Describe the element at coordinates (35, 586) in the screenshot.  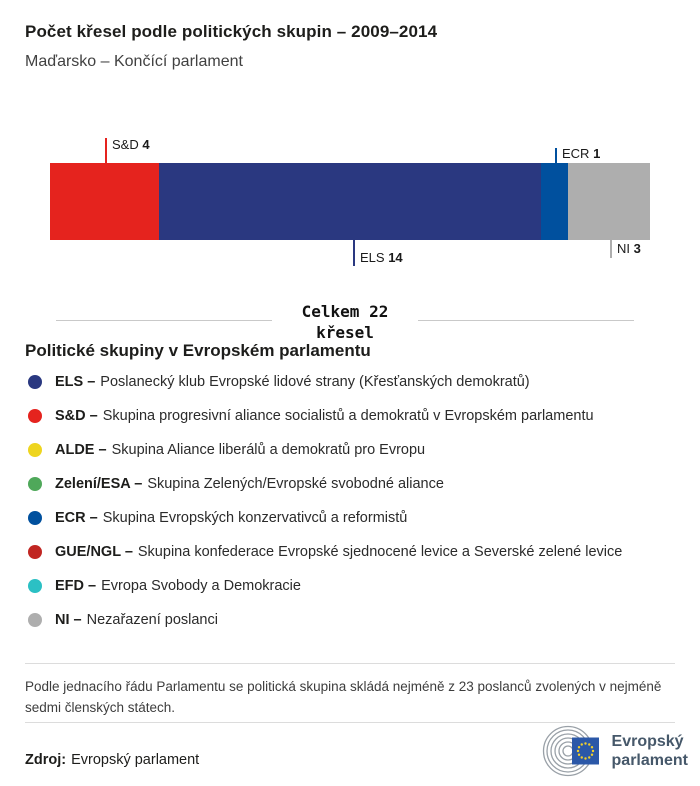
I see `legend-dot-efd` at that location.